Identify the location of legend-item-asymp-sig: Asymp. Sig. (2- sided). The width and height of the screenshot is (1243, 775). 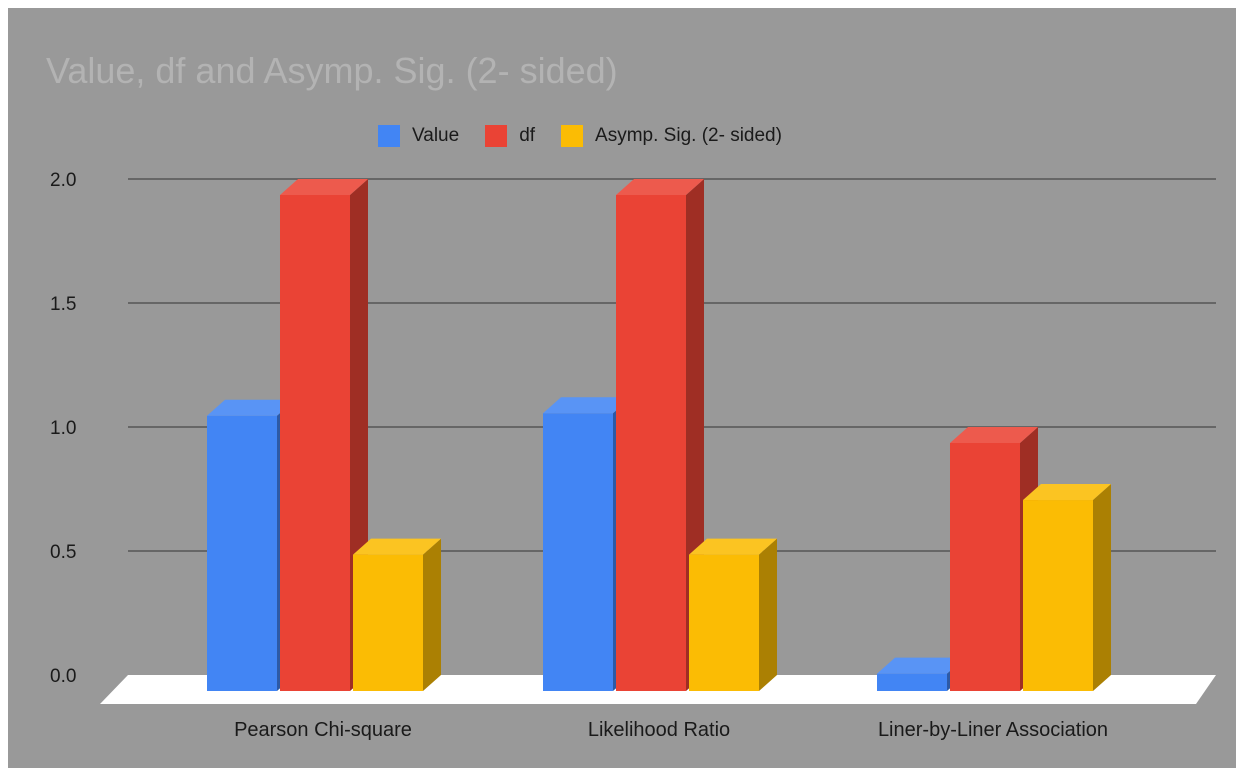
(671, 136).